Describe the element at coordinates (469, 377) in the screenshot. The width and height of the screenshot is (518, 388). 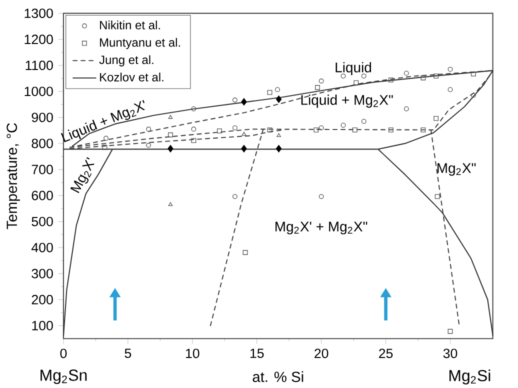
I see `text: Mg$_{2}$Si` at that location.